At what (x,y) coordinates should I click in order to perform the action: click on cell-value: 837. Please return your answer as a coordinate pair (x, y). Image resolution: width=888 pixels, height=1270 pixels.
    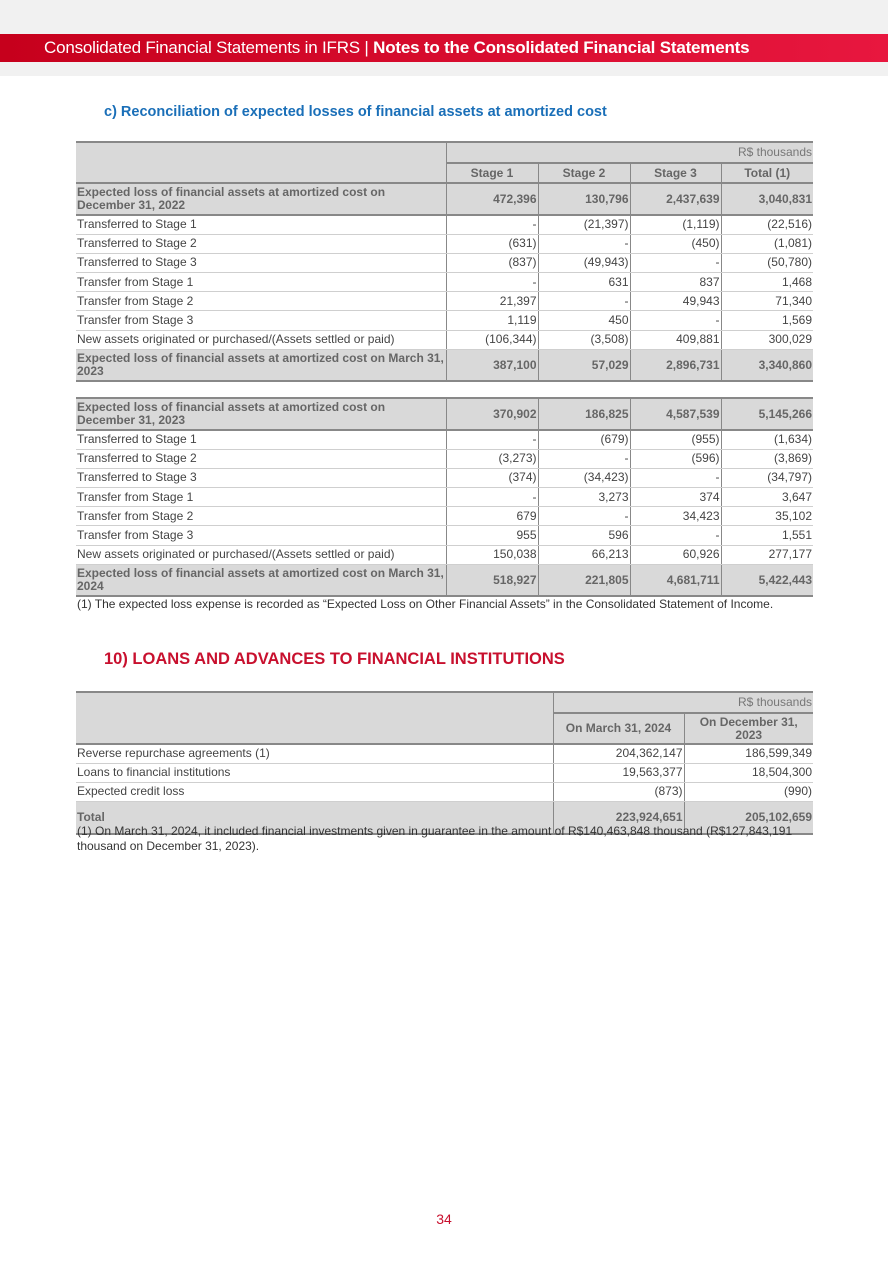
    Looking at the image, I should click on (675, 282).